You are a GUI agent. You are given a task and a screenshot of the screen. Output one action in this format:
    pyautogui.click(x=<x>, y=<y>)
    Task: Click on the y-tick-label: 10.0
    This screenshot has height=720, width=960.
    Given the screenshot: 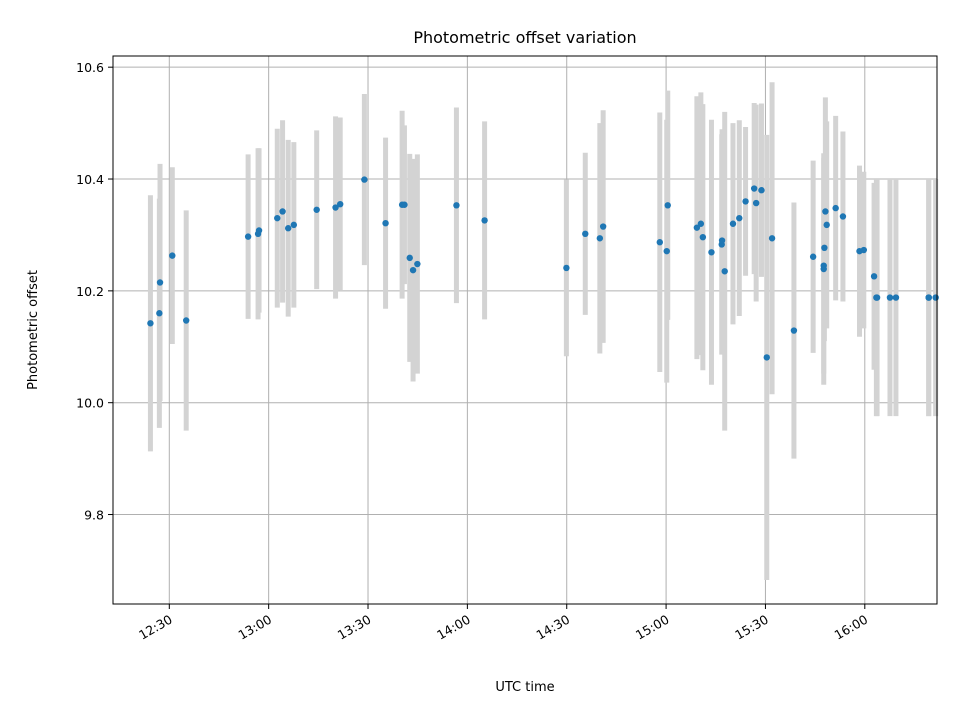 What is the action you would take?
    pyautogui.click(x=90, y=403)
    